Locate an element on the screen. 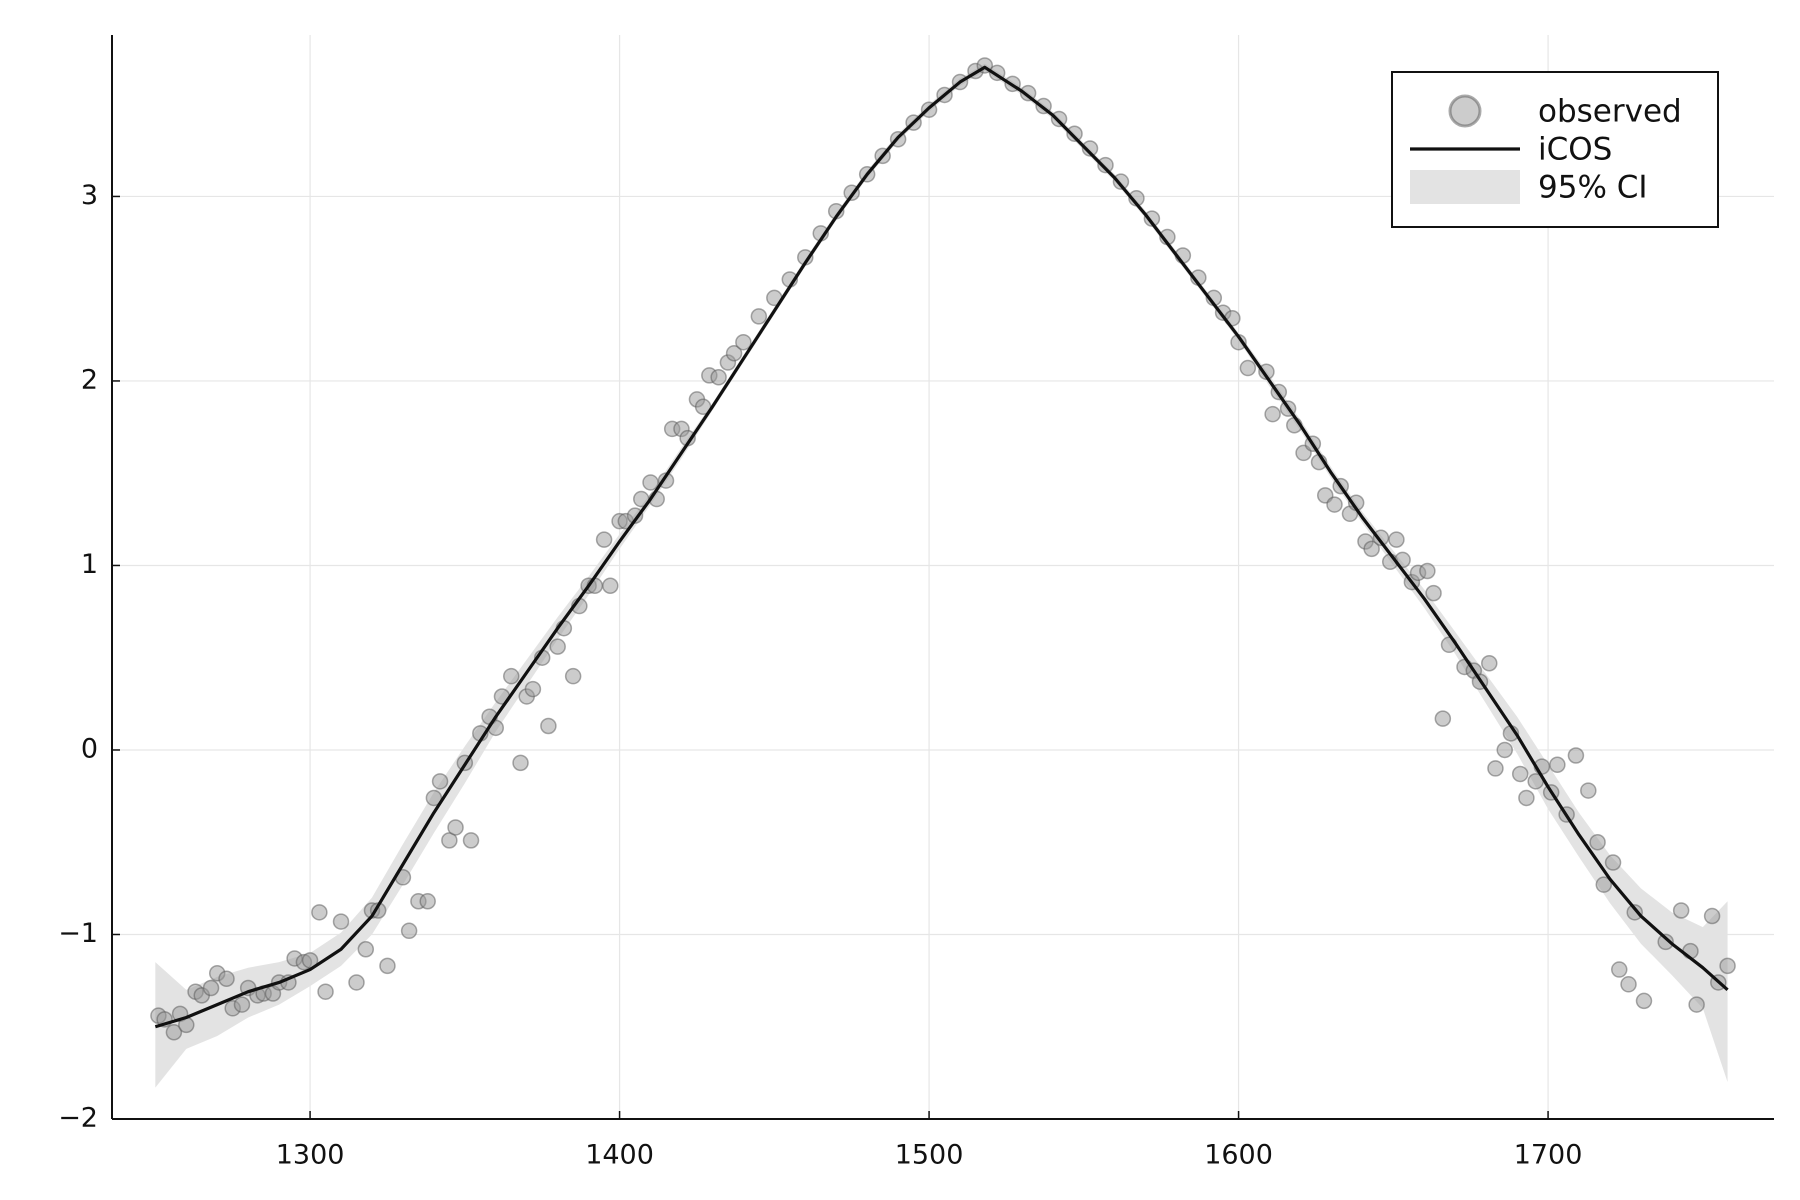 The height and width of the screenshot is (1200, 1800). x-tick-label: 1400 is located at coordinates (619, 1155).